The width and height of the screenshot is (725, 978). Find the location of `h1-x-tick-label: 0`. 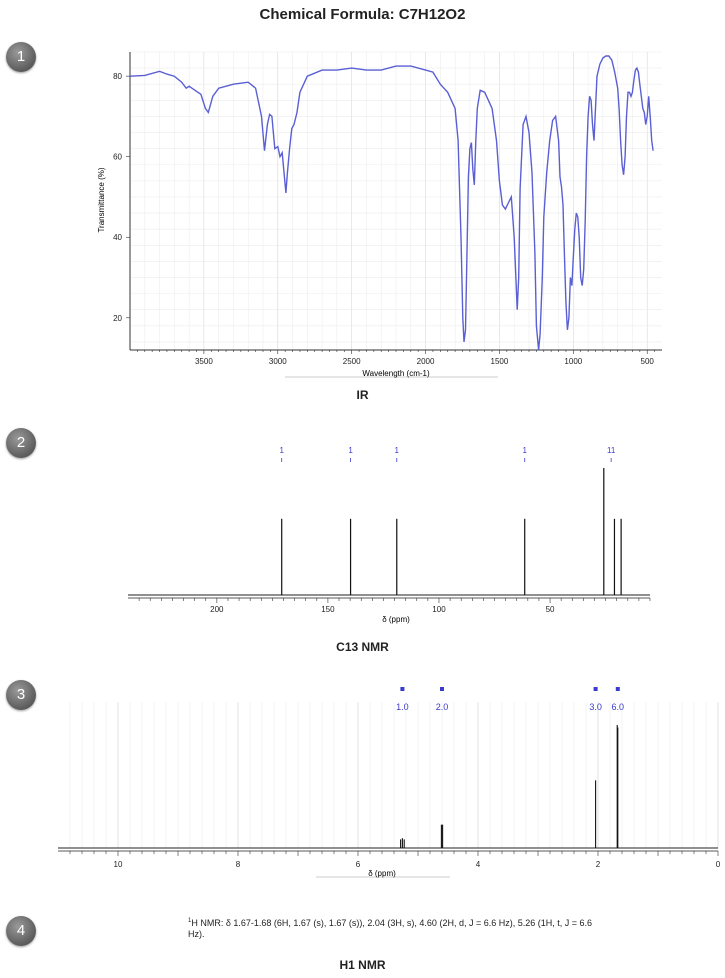

h1-x-tick-label: 0 is located at coordinates (718, 864).